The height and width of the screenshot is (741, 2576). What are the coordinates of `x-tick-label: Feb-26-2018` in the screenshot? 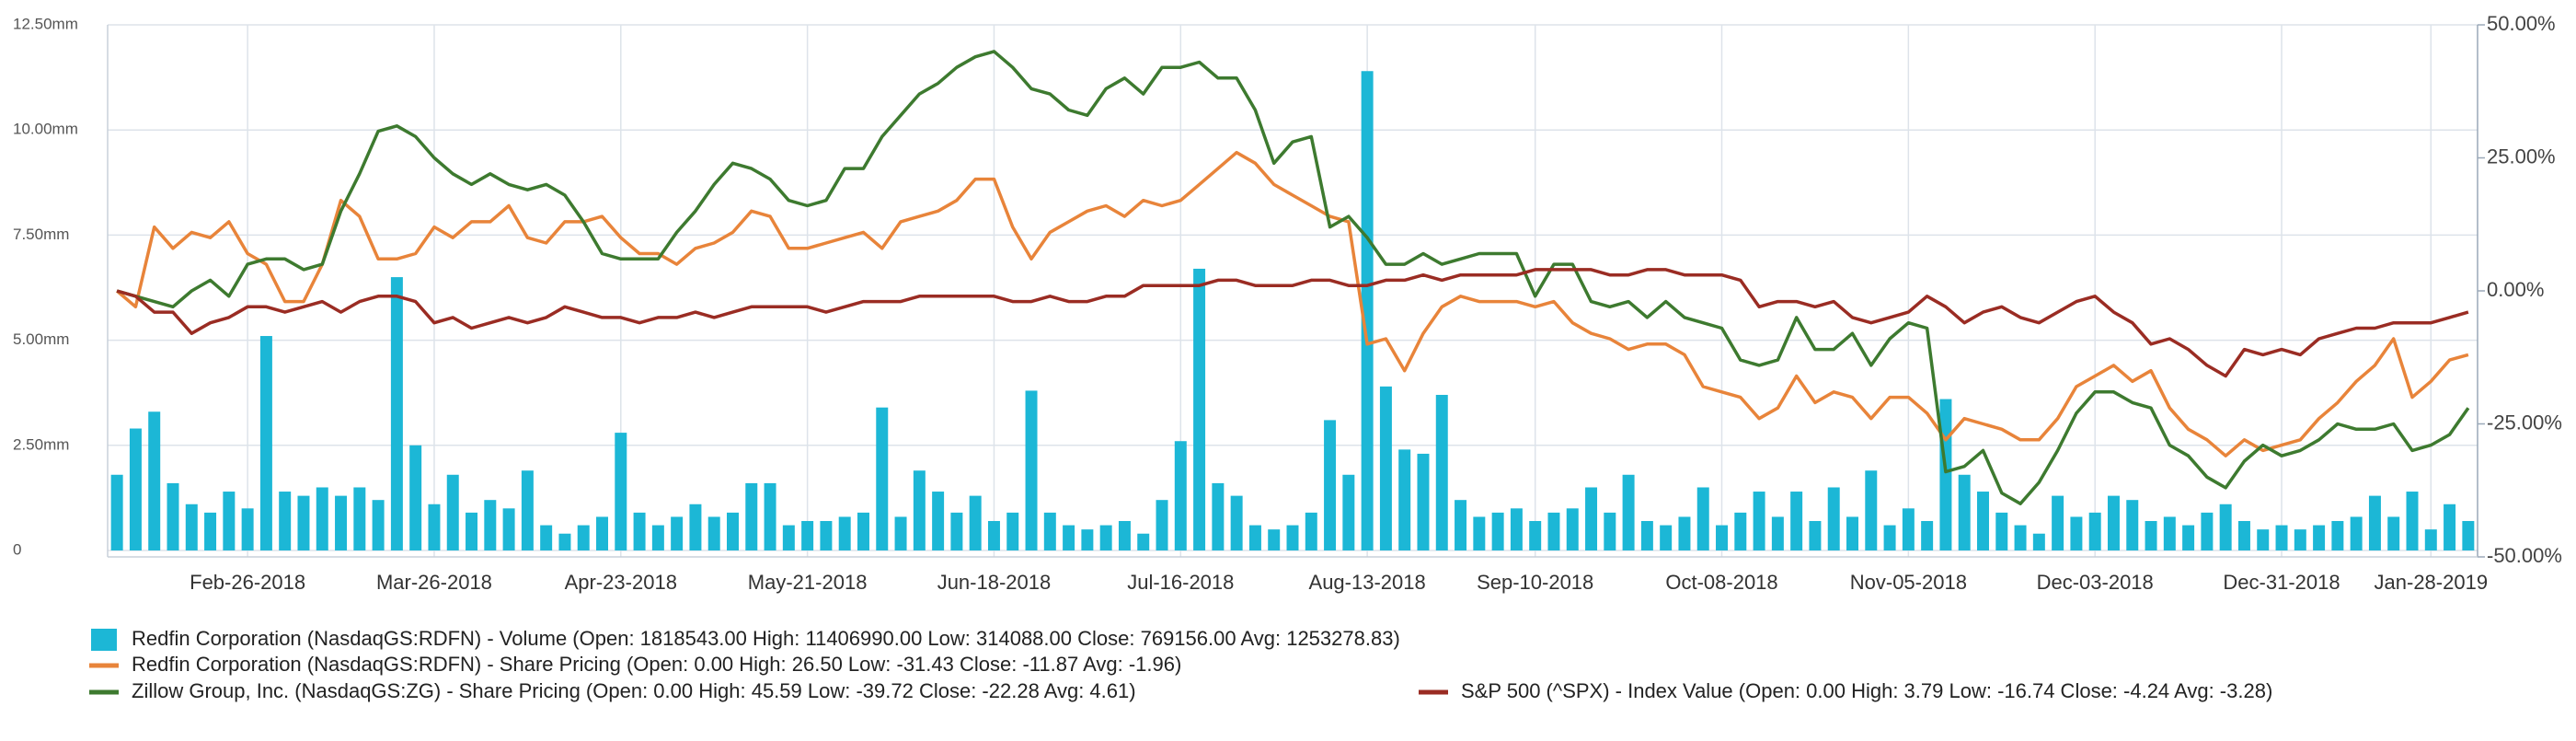 It's located at (247, 582).